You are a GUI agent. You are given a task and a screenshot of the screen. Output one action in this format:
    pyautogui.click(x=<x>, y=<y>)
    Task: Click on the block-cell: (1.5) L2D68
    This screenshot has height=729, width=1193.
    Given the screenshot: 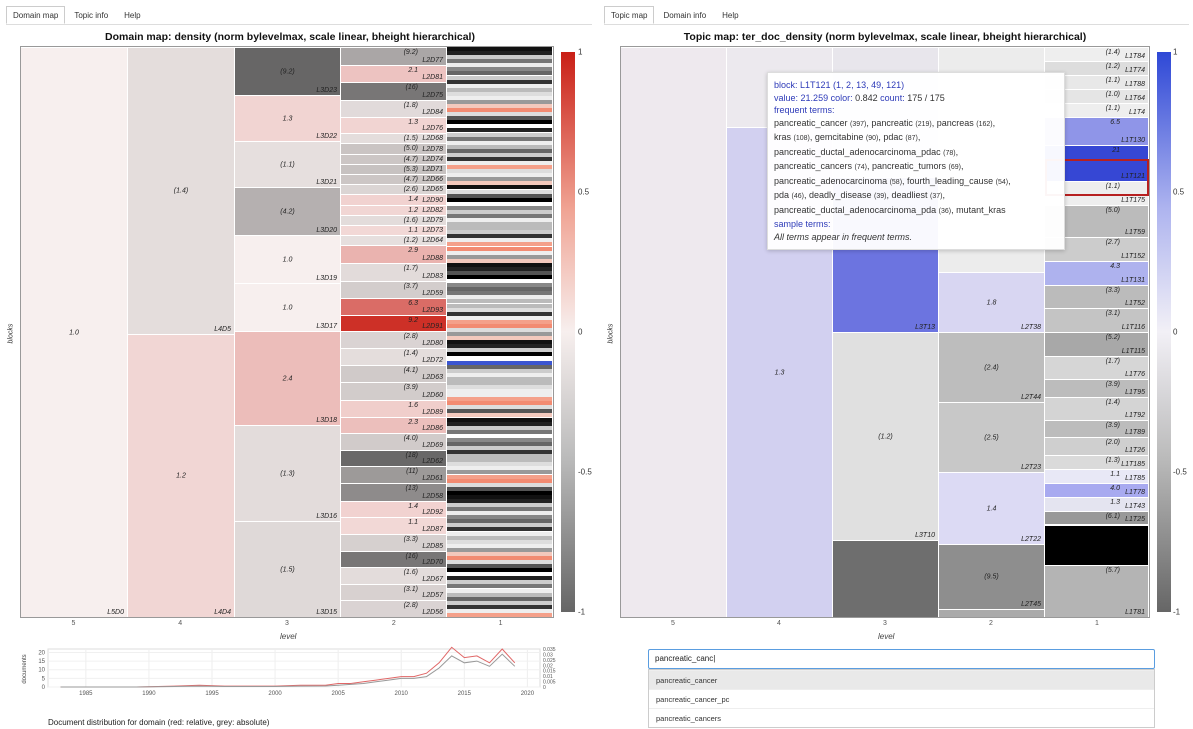 What is the action you would take?
    pyautogui.click(x=393, y=138)
    